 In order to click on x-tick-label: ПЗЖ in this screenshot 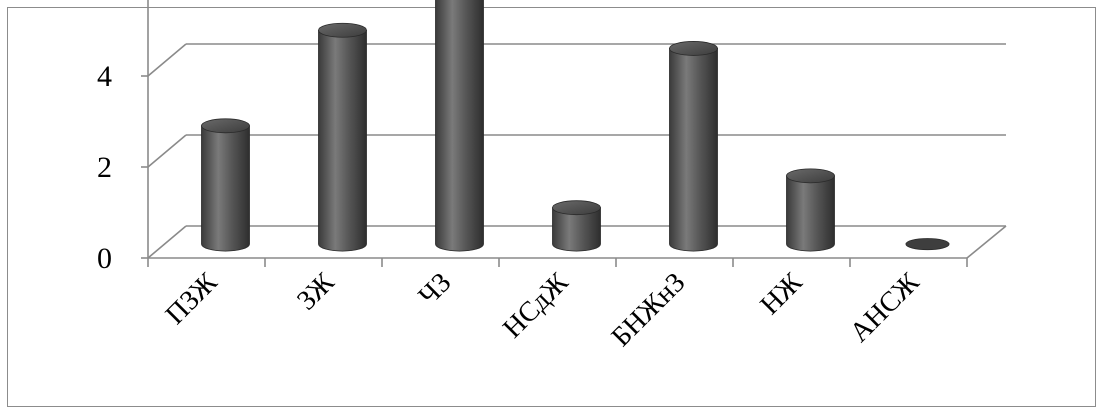, I will do `click(192, 298)`.